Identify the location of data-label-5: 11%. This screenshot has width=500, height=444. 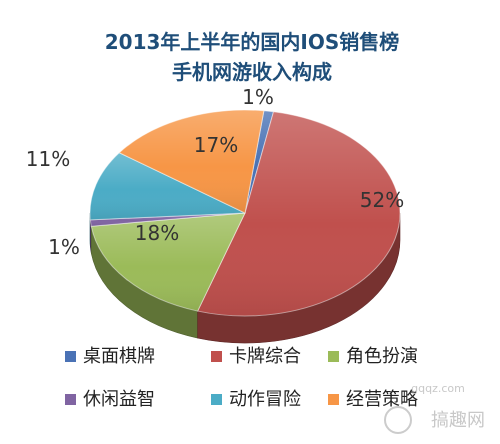
(48, 159).